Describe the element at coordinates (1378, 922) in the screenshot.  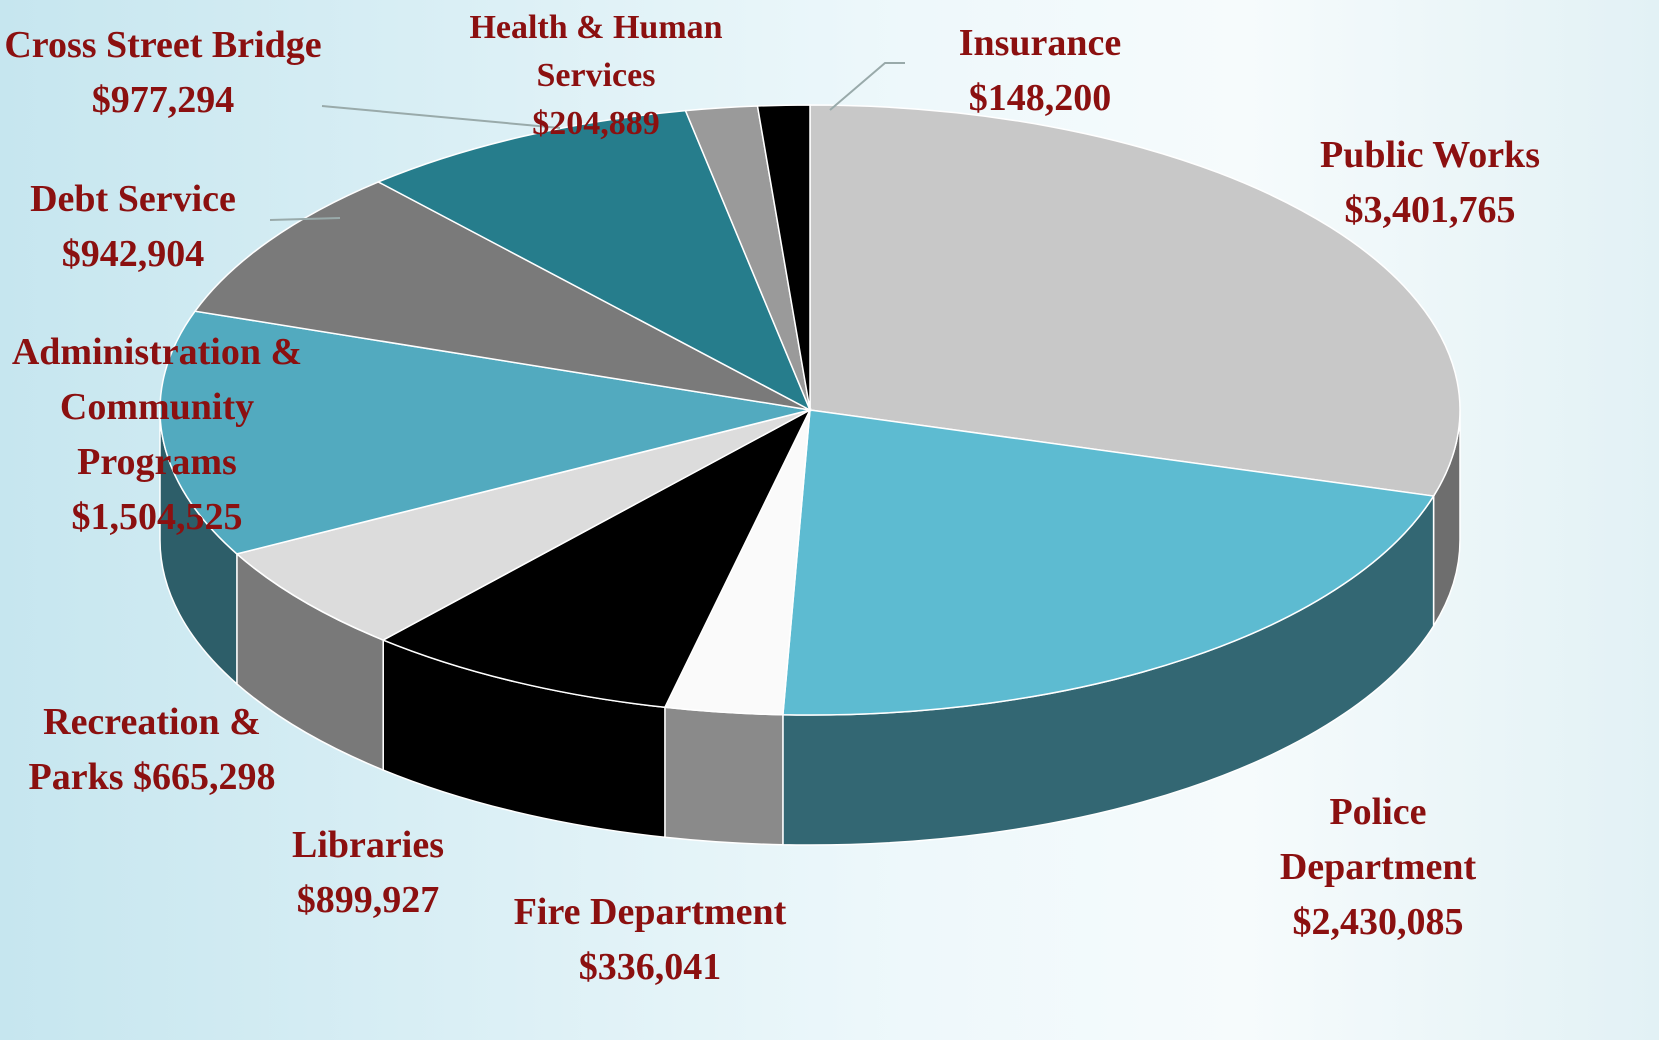
I see `value-label: $2,430,085` at that location.